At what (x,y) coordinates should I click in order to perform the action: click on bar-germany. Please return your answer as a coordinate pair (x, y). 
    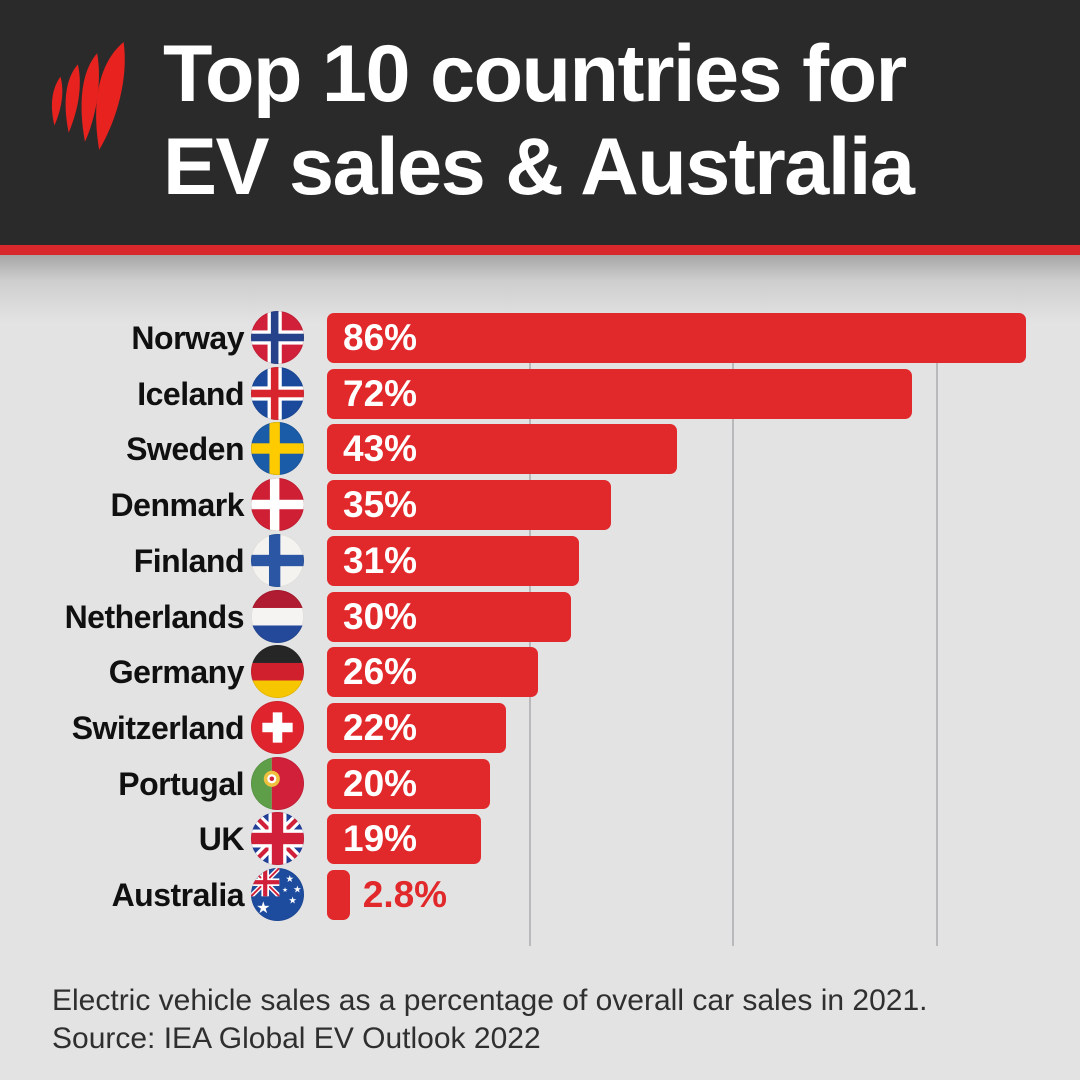
    Looking at the image, I should click on (433, 672).